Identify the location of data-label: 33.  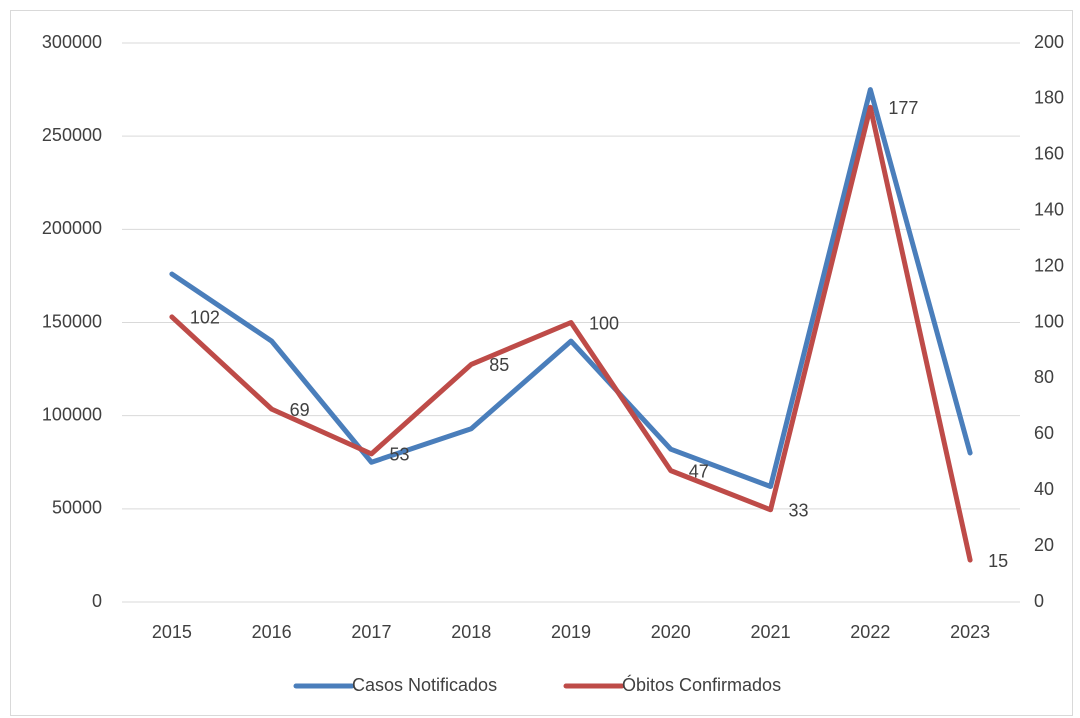
(799, 511).